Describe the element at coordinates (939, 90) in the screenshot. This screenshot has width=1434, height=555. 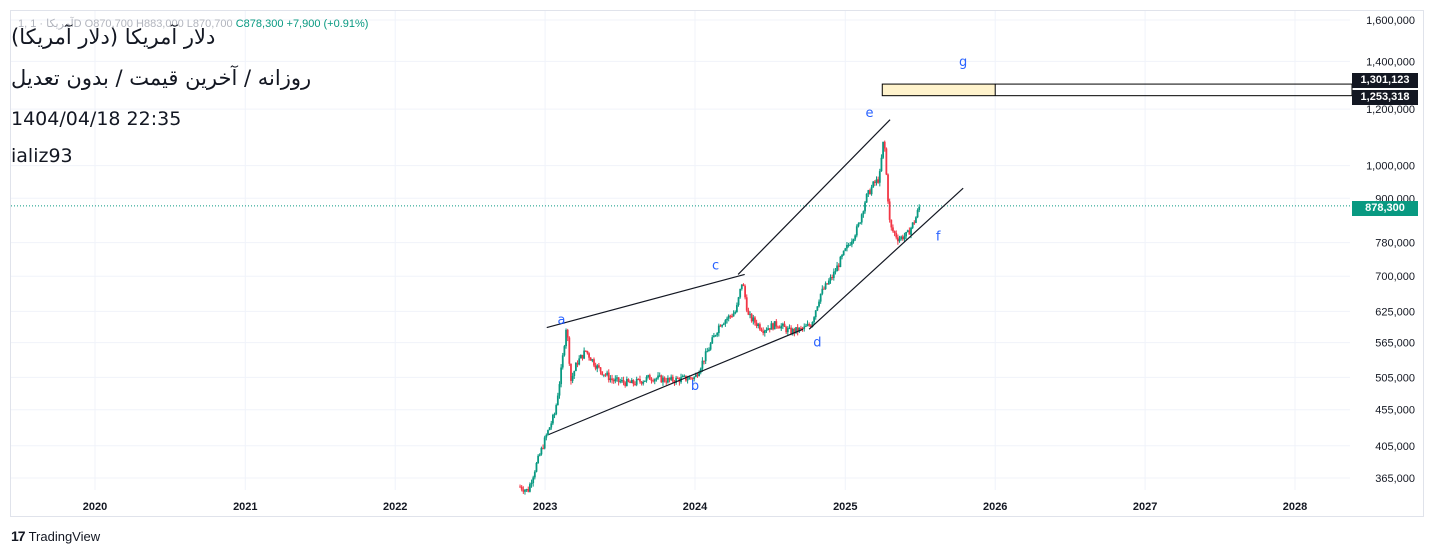
I see `target-zone-shaded` at that location.